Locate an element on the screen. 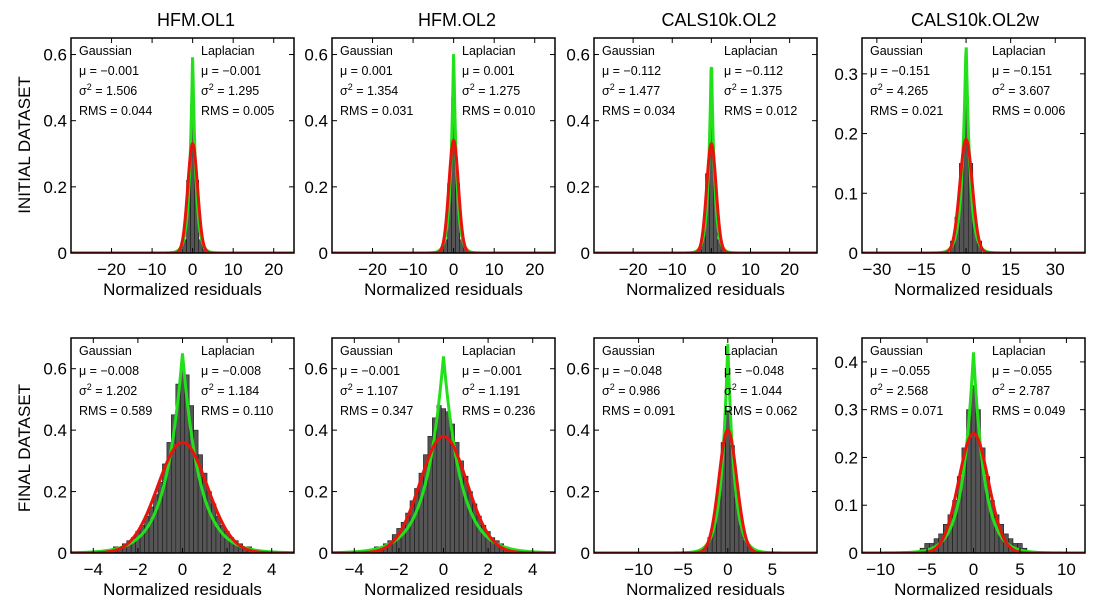  laplacian-mu: μ = −0.001 is located at coordinates (231, 71).